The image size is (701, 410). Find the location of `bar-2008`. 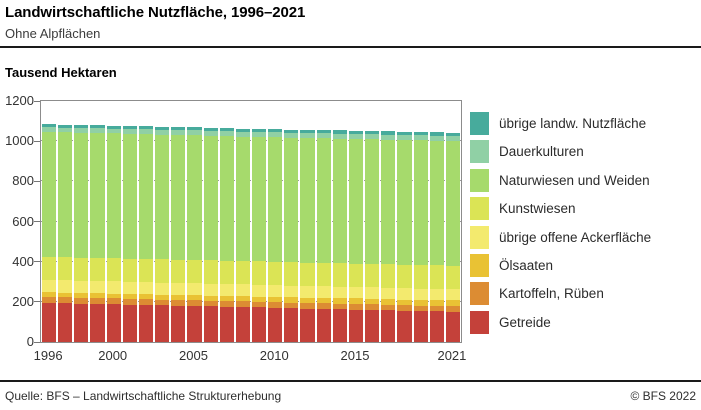

bar-2008 is located at coordinates (243, 235).